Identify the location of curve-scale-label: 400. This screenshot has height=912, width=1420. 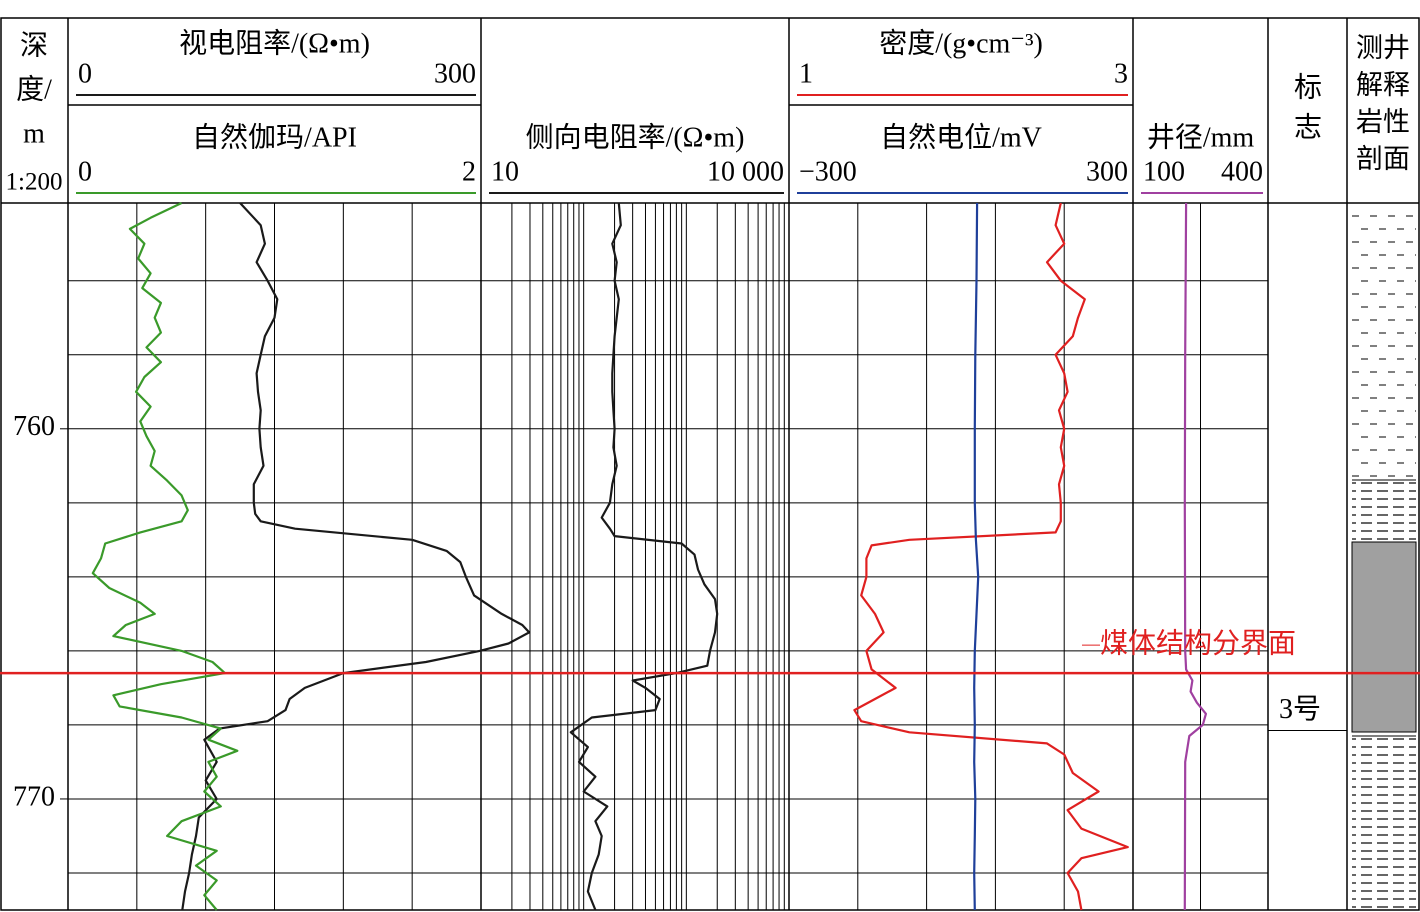
(1242, 171).